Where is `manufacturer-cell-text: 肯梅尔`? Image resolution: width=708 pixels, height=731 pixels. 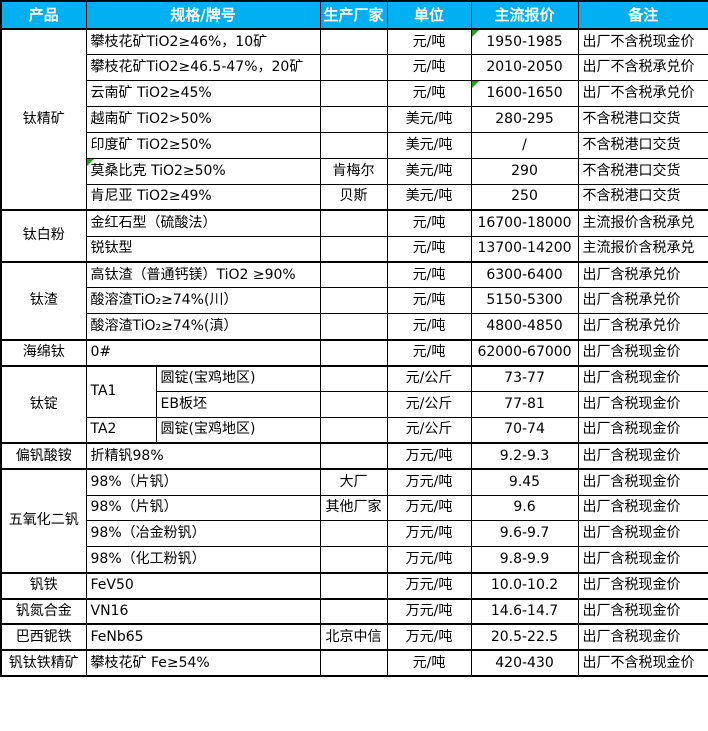
manufacturer-cell-text: 肯梅尔 is located at coordinates (353, 170).